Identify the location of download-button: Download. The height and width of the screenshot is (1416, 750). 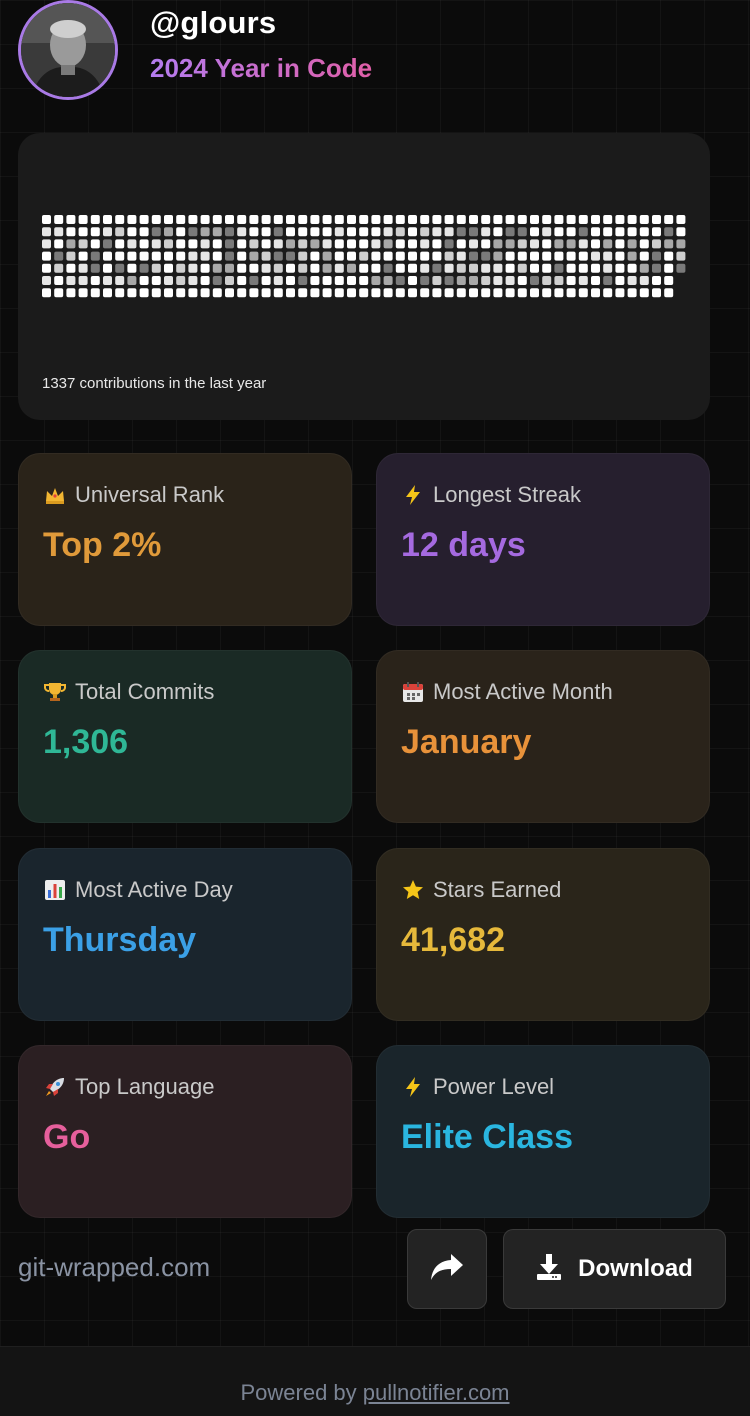
(614, 1269).